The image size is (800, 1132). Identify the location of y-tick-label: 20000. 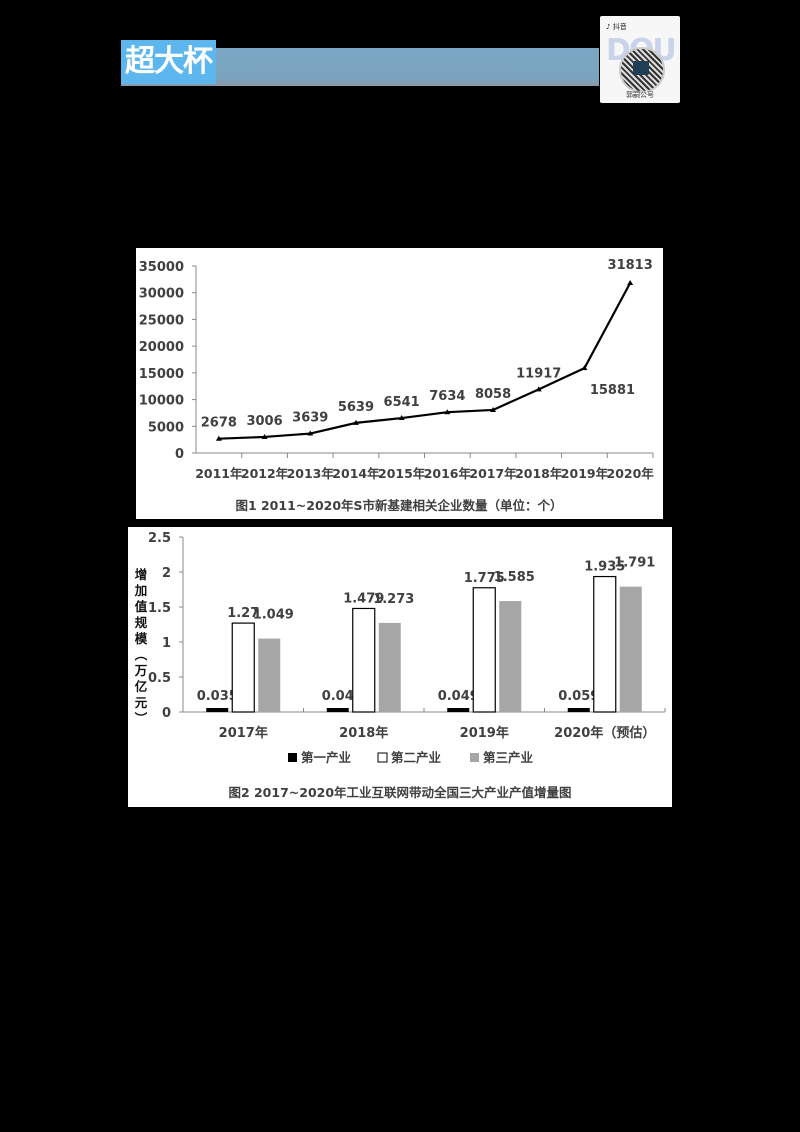
(161, 347).